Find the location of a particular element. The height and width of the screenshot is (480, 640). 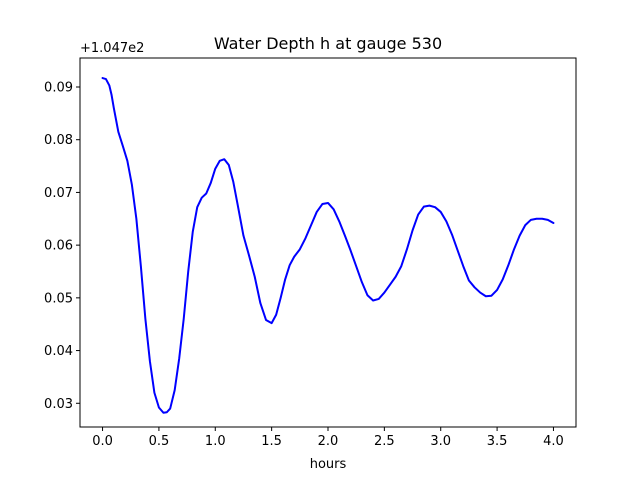

x-axis: 0.0 0.5 1.0 1.5 2.0 2.5 3.0 3.5 4.0 is located at coordinates (328, 438).